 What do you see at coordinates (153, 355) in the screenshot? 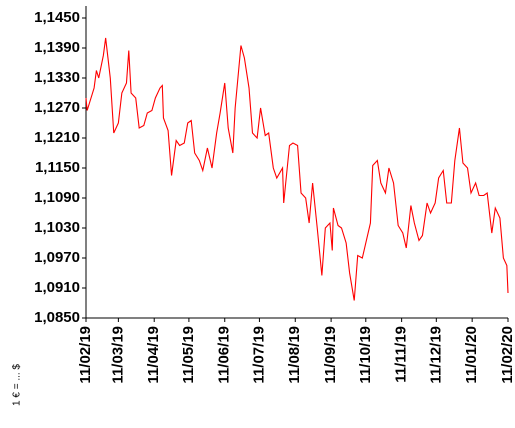
I see `x-tick-label: 11/04/19` at bounding box center [153, 355].